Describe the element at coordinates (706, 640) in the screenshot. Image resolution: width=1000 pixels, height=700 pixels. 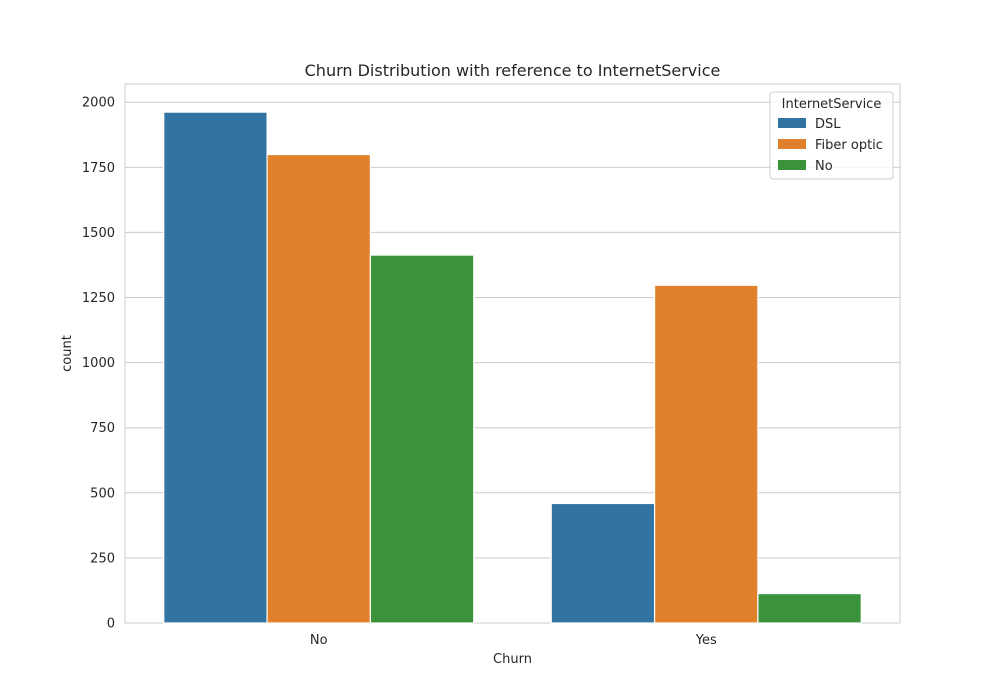
I see `x-tick-label: Yes` at that location.